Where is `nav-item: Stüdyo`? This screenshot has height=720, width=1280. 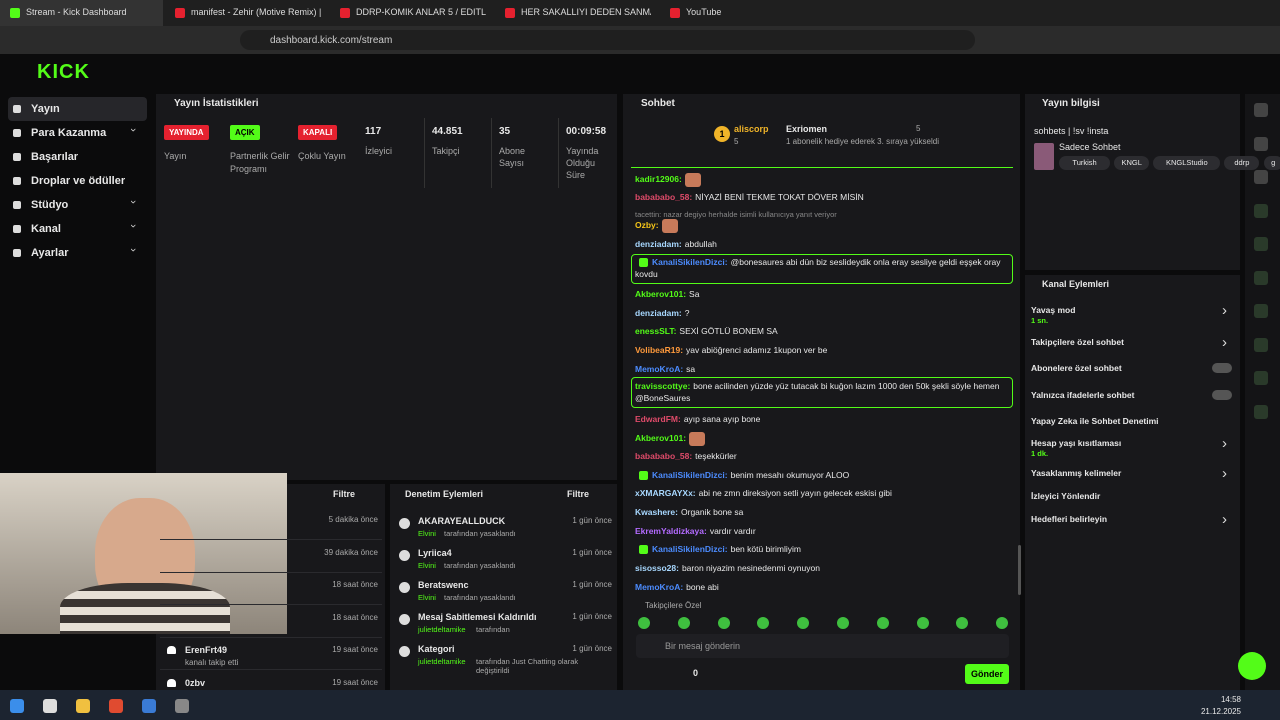 nav-item: Stüdyo is located at coordinates (50, 205).